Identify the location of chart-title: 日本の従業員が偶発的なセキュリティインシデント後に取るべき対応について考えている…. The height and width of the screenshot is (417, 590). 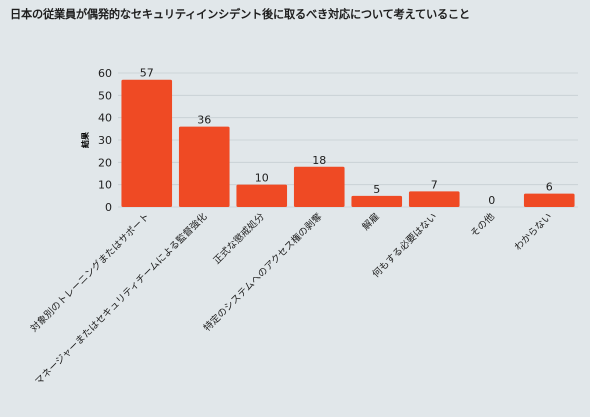
(240, 14).